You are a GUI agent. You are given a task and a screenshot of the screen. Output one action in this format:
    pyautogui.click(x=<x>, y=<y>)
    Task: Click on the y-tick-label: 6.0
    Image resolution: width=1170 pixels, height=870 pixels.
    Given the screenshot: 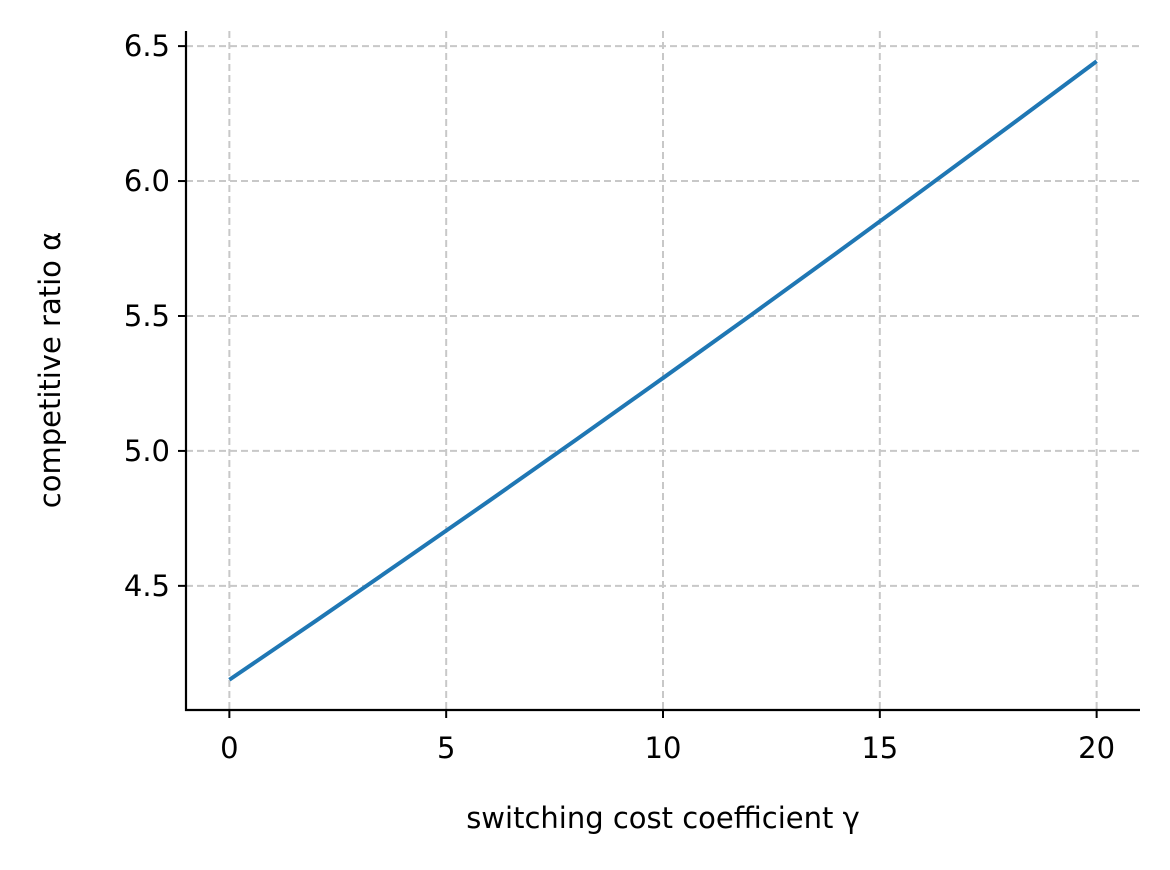 What is the action you would take?
    pyautogui.click(x=147, y=181)
    